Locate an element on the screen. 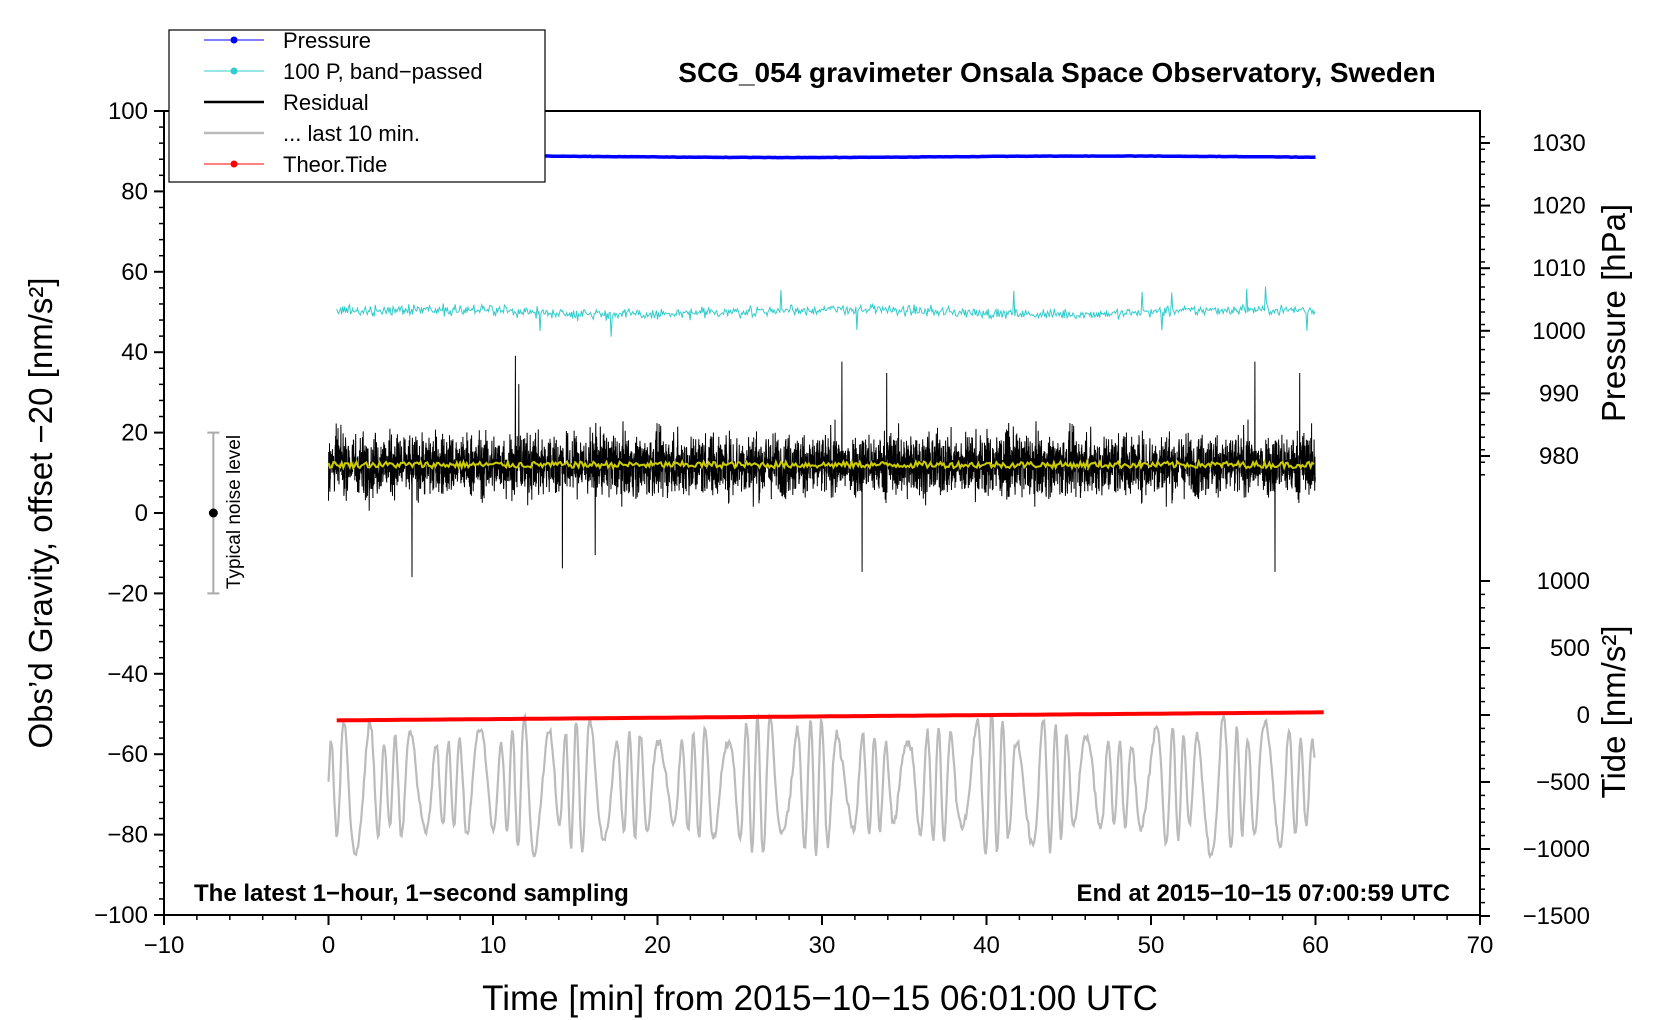  x-tick-label: 60 is located at coordinates (1315, 945).